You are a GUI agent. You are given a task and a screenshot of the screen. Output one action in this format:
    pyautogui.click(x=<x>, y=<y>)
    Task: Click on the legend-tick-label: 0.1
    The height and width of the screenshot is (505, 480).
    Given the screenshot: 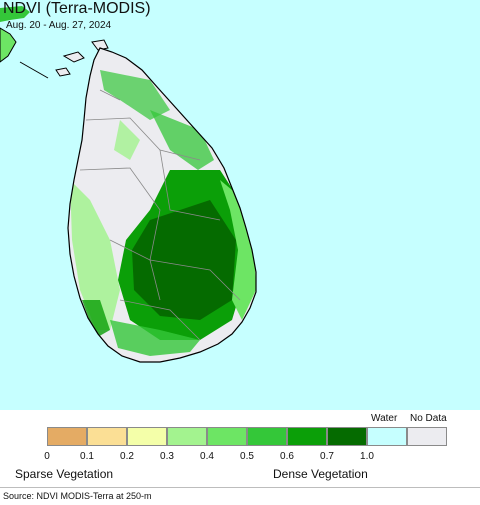 What is the action you would take?
    pyautogui.click(x=87, y=456)
    